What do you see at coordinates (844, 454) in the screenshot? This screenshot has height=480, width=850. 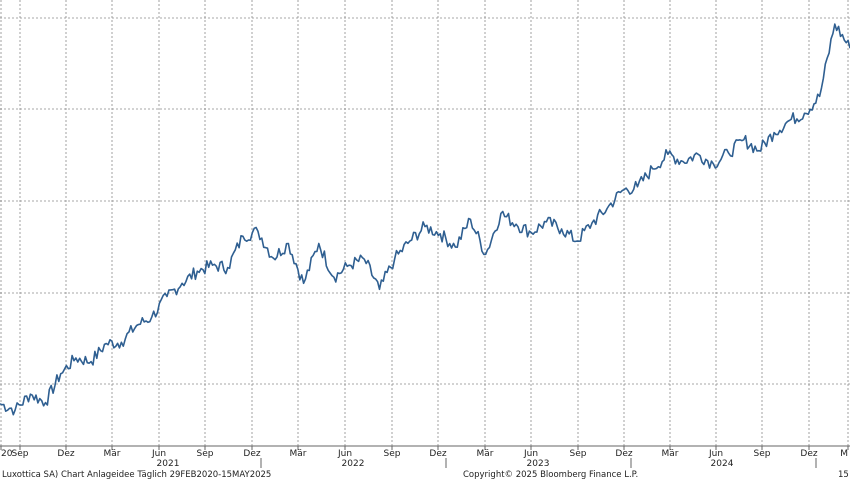 I see `x-tick-label: M` at bounding box center [844, 454].